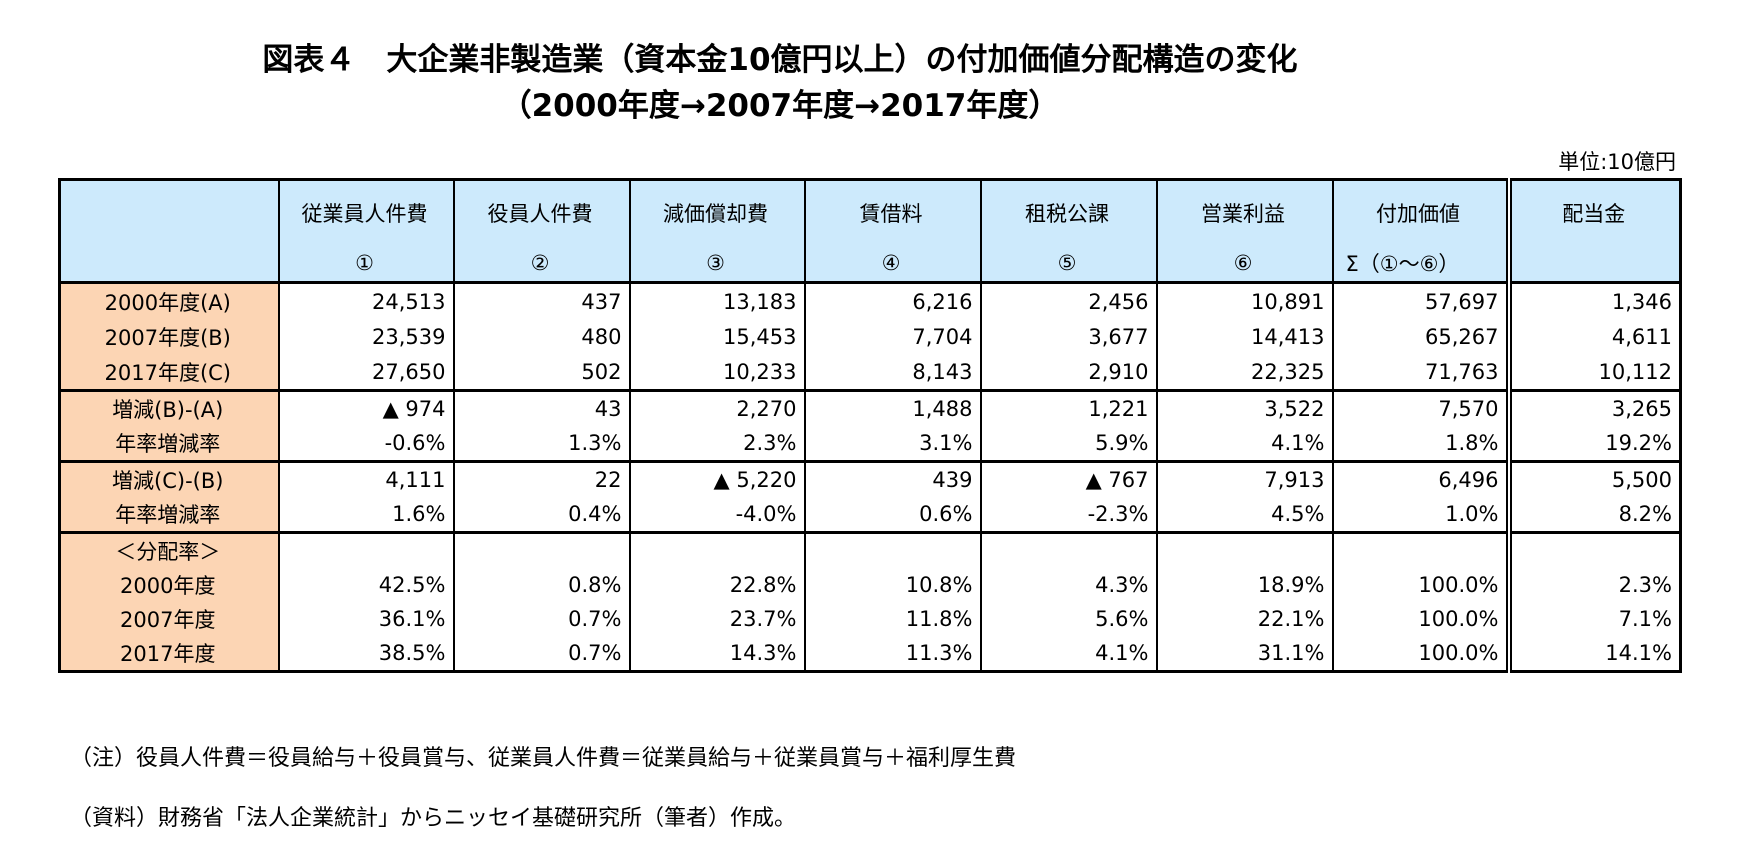 Image resolution: width=1746 pixels, height=858 pixels. I want to click on column-header: 営業利益, so click(1244, 211).